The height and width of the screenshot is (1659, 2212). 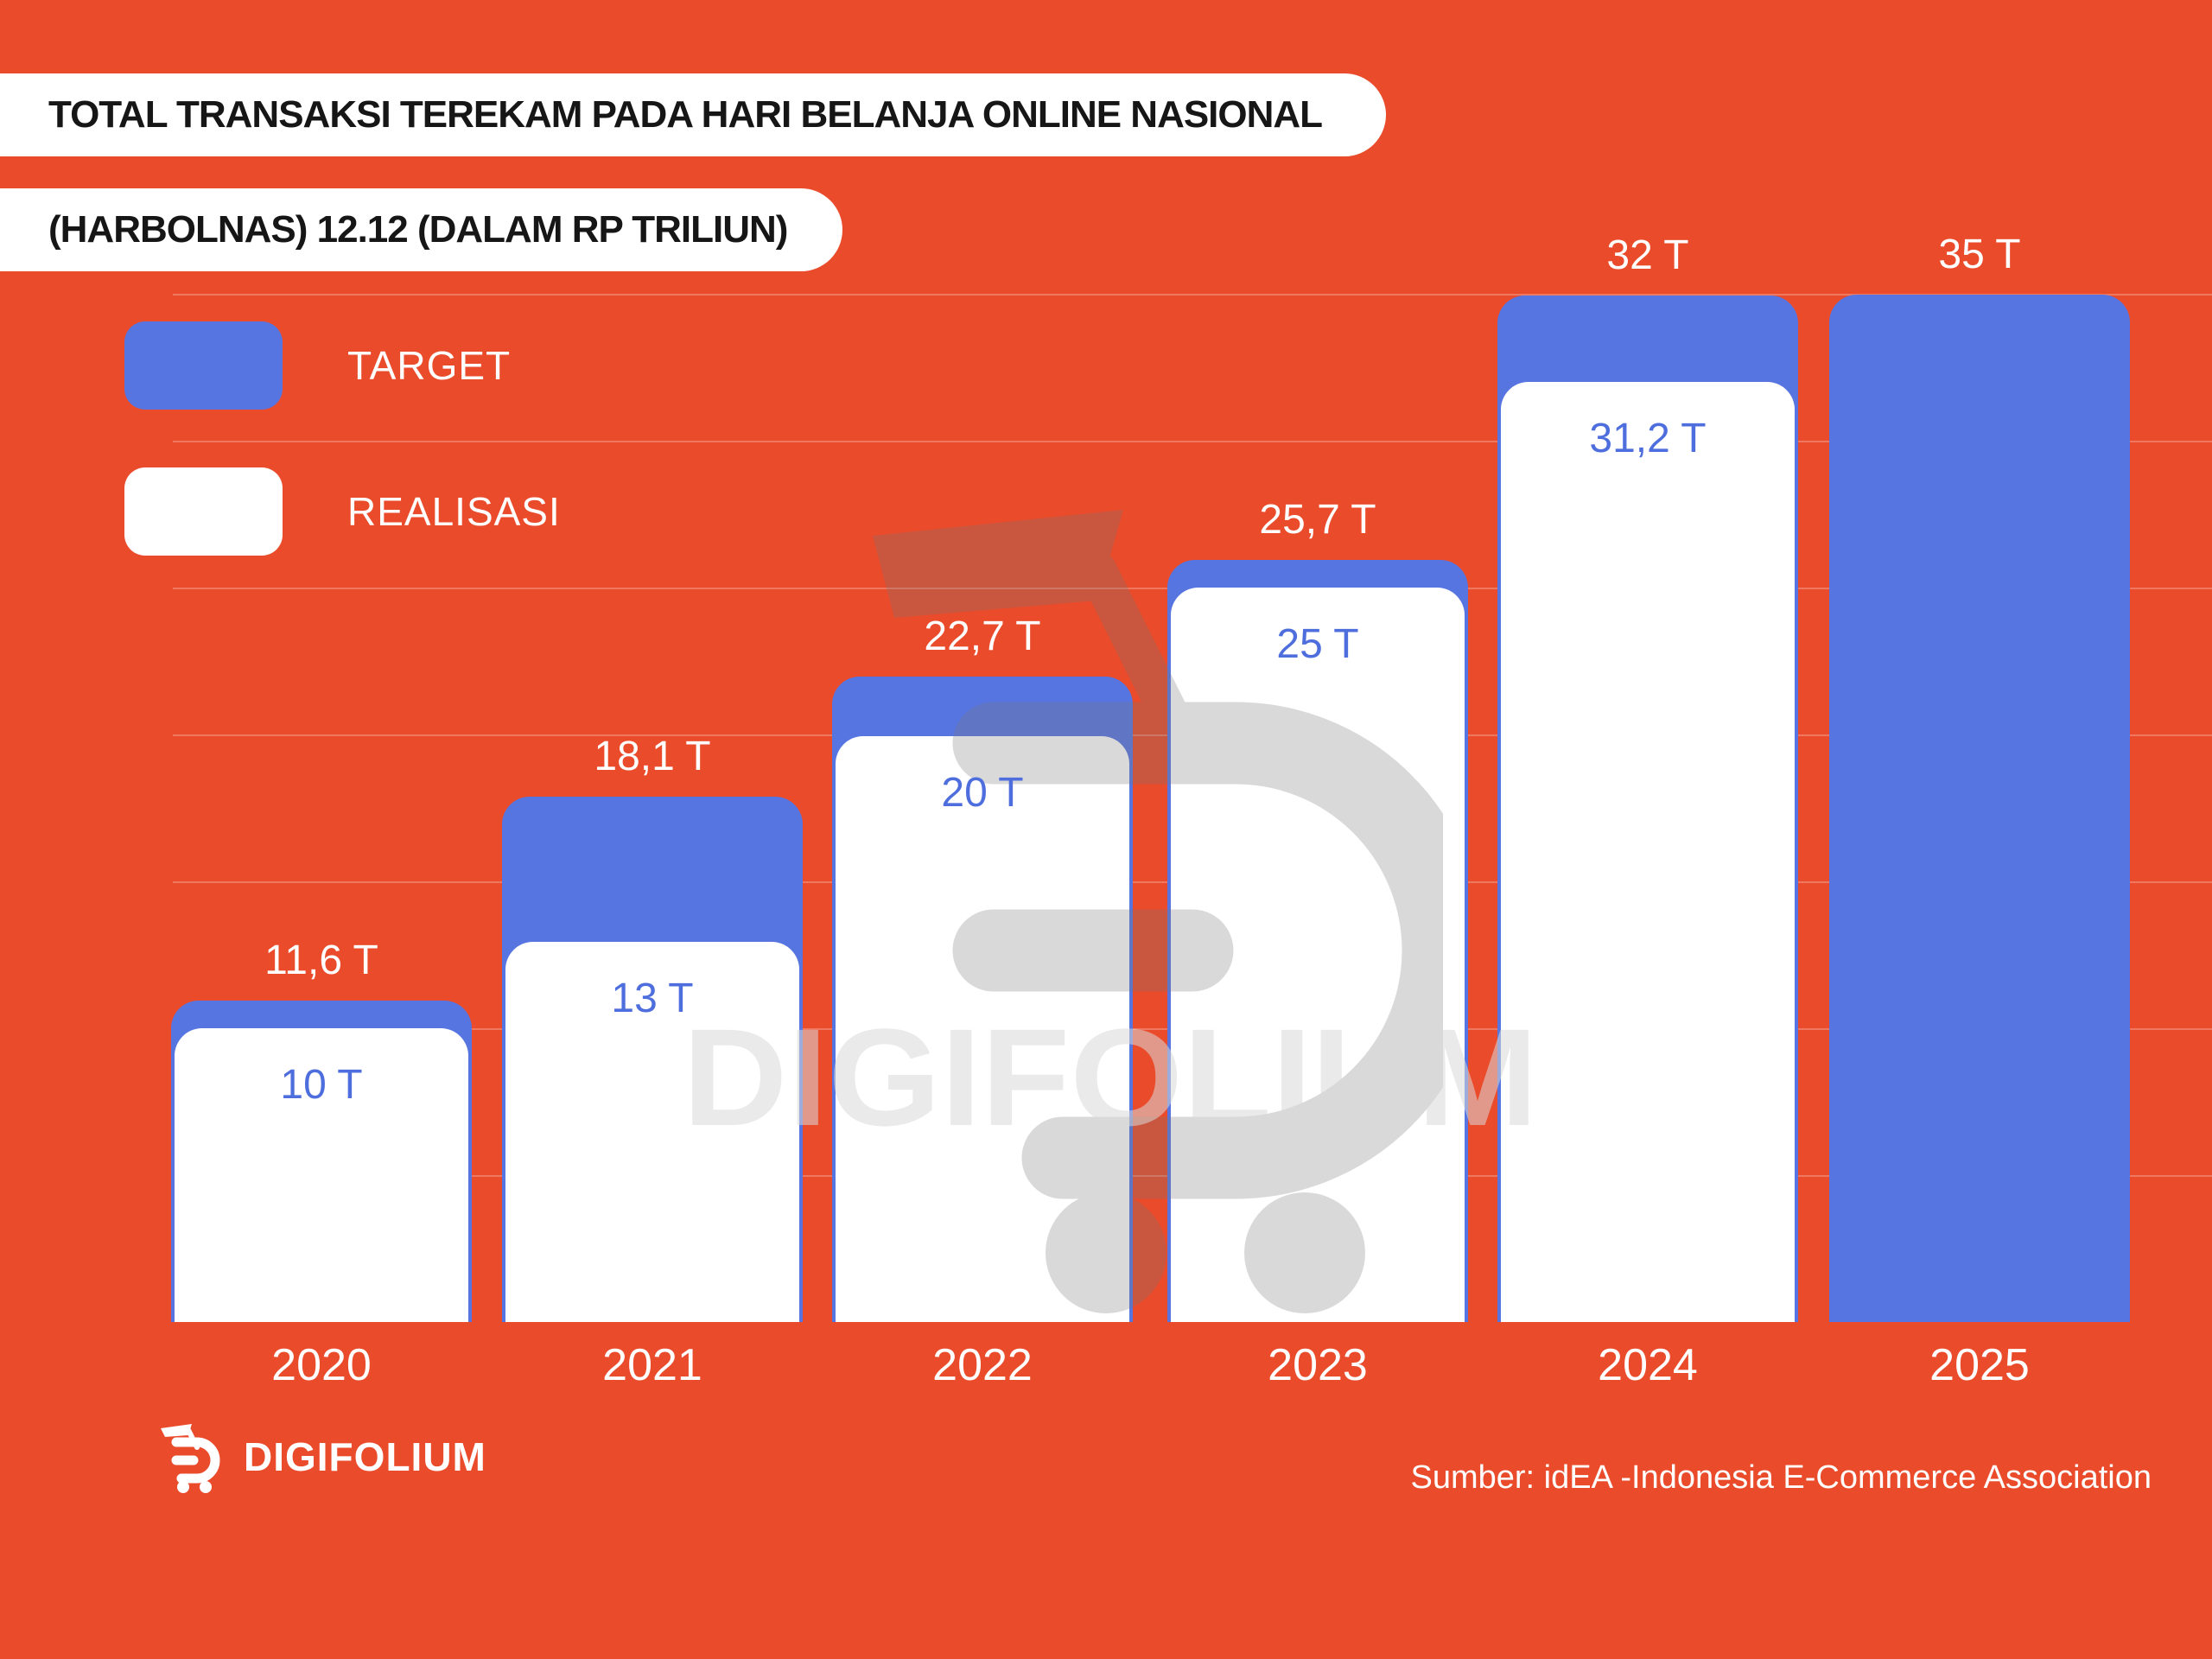 I want to click on realisasi-bar-2023, so click(x=1318, y=955).